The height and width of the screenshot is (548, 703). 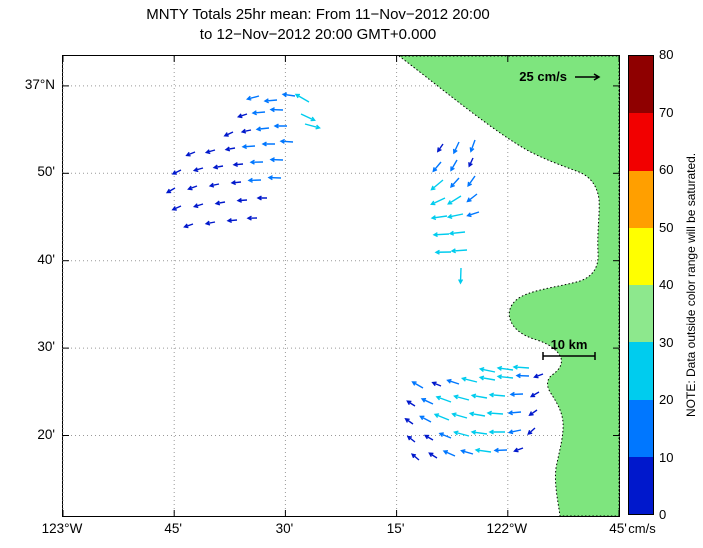 What do you see at coordinates (543, 76) in the screenshot?
I see `scale-vector-label: 25 cm/s` at bounding box center [543, 76].